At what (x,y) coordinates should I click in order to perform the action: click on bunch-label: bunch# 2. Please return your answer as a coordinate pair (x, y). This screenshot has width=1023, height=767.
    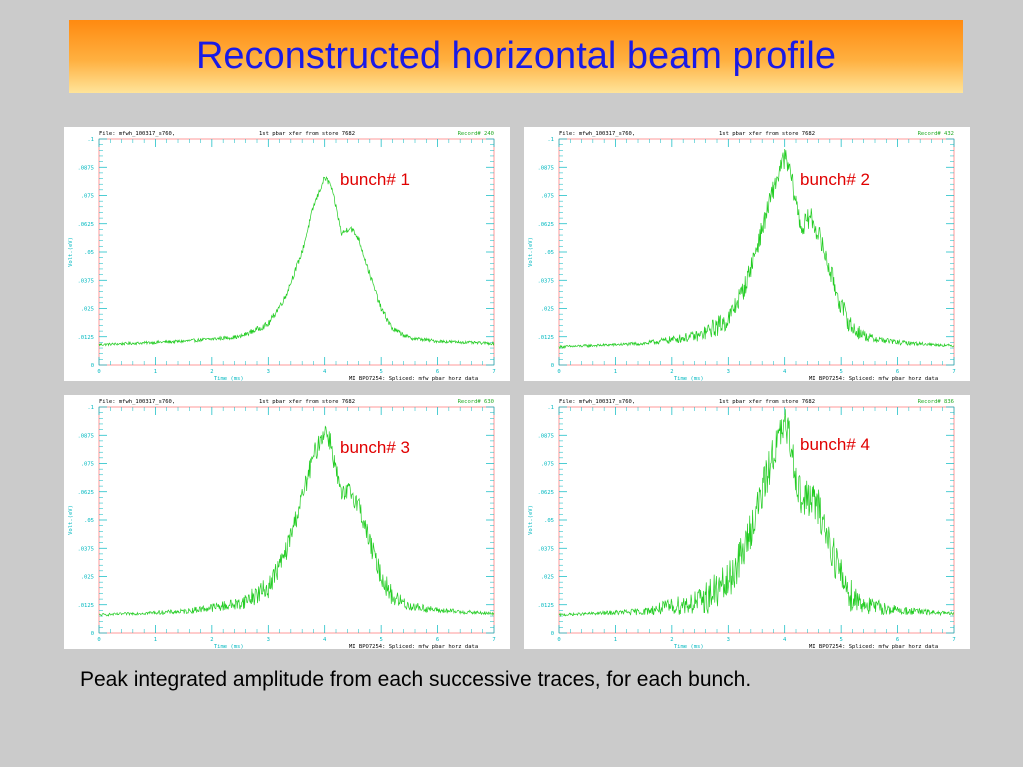
    Looking at the image, I should click on (835, 179).